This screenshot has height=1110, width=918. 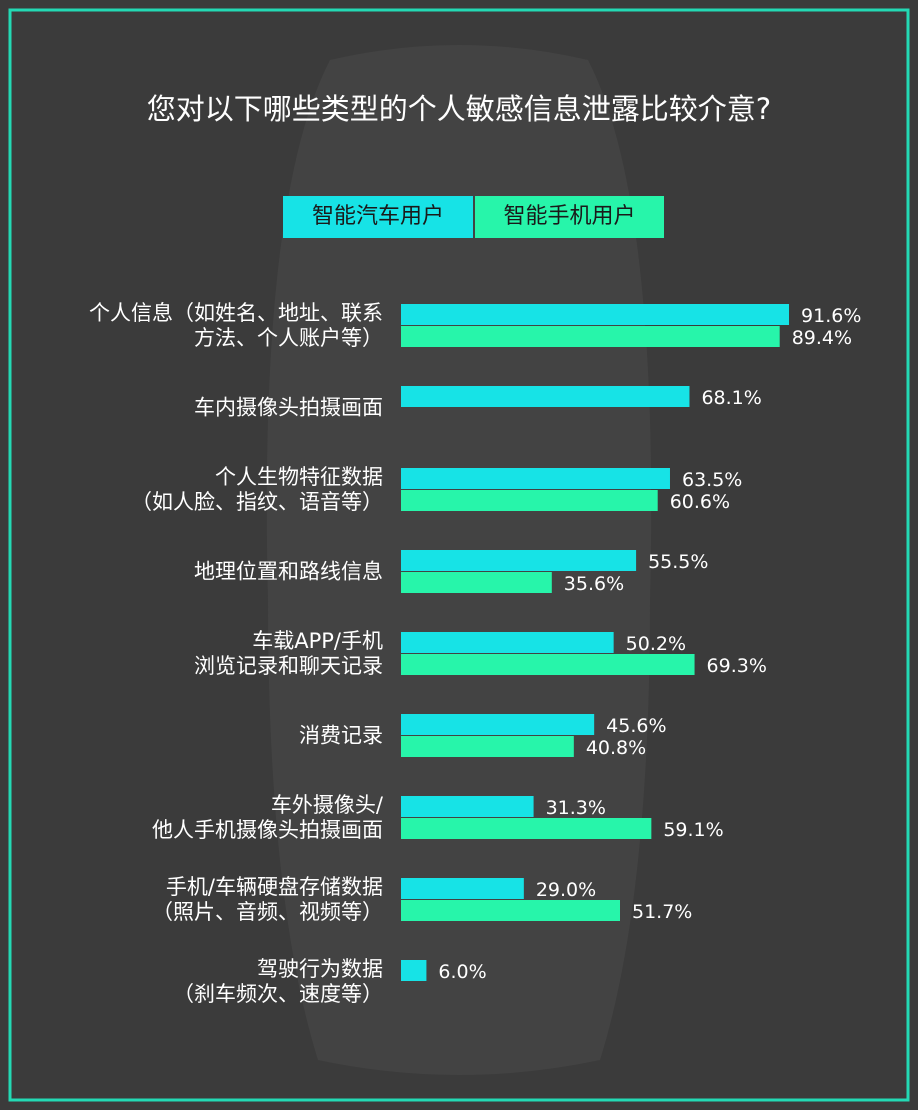 What do you see at coordinates (678, 562) in the screenshot?
I see `value-label: 55.5%` at bounding box center [678, 562].